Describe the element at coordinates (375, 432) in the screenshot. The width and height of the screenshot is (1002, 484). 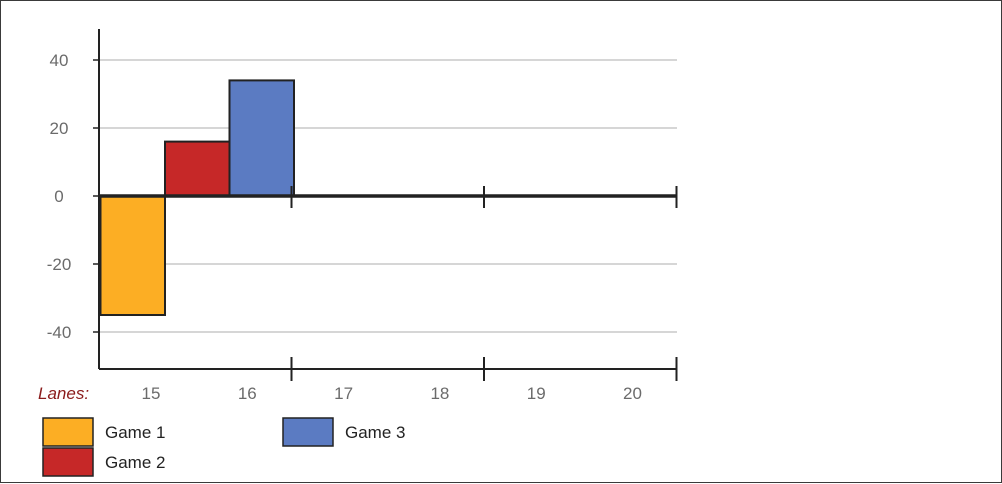
I see `legend-label: Game 3` at that location.